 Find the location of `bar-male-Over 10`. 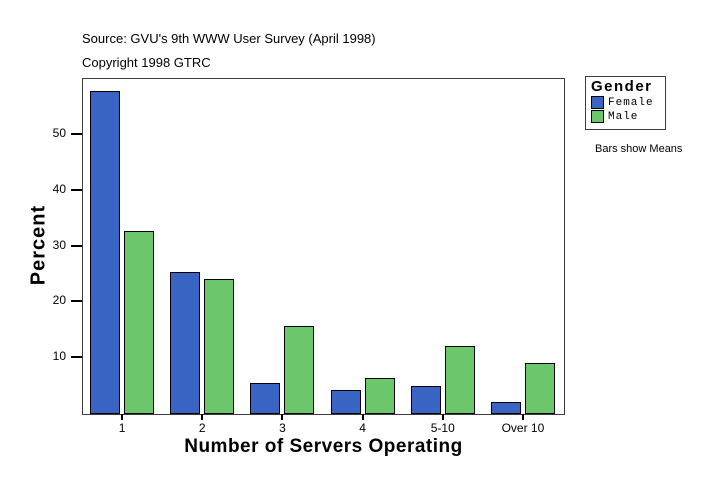

bar-male-Over 10 is located at coordinates (540, 388).